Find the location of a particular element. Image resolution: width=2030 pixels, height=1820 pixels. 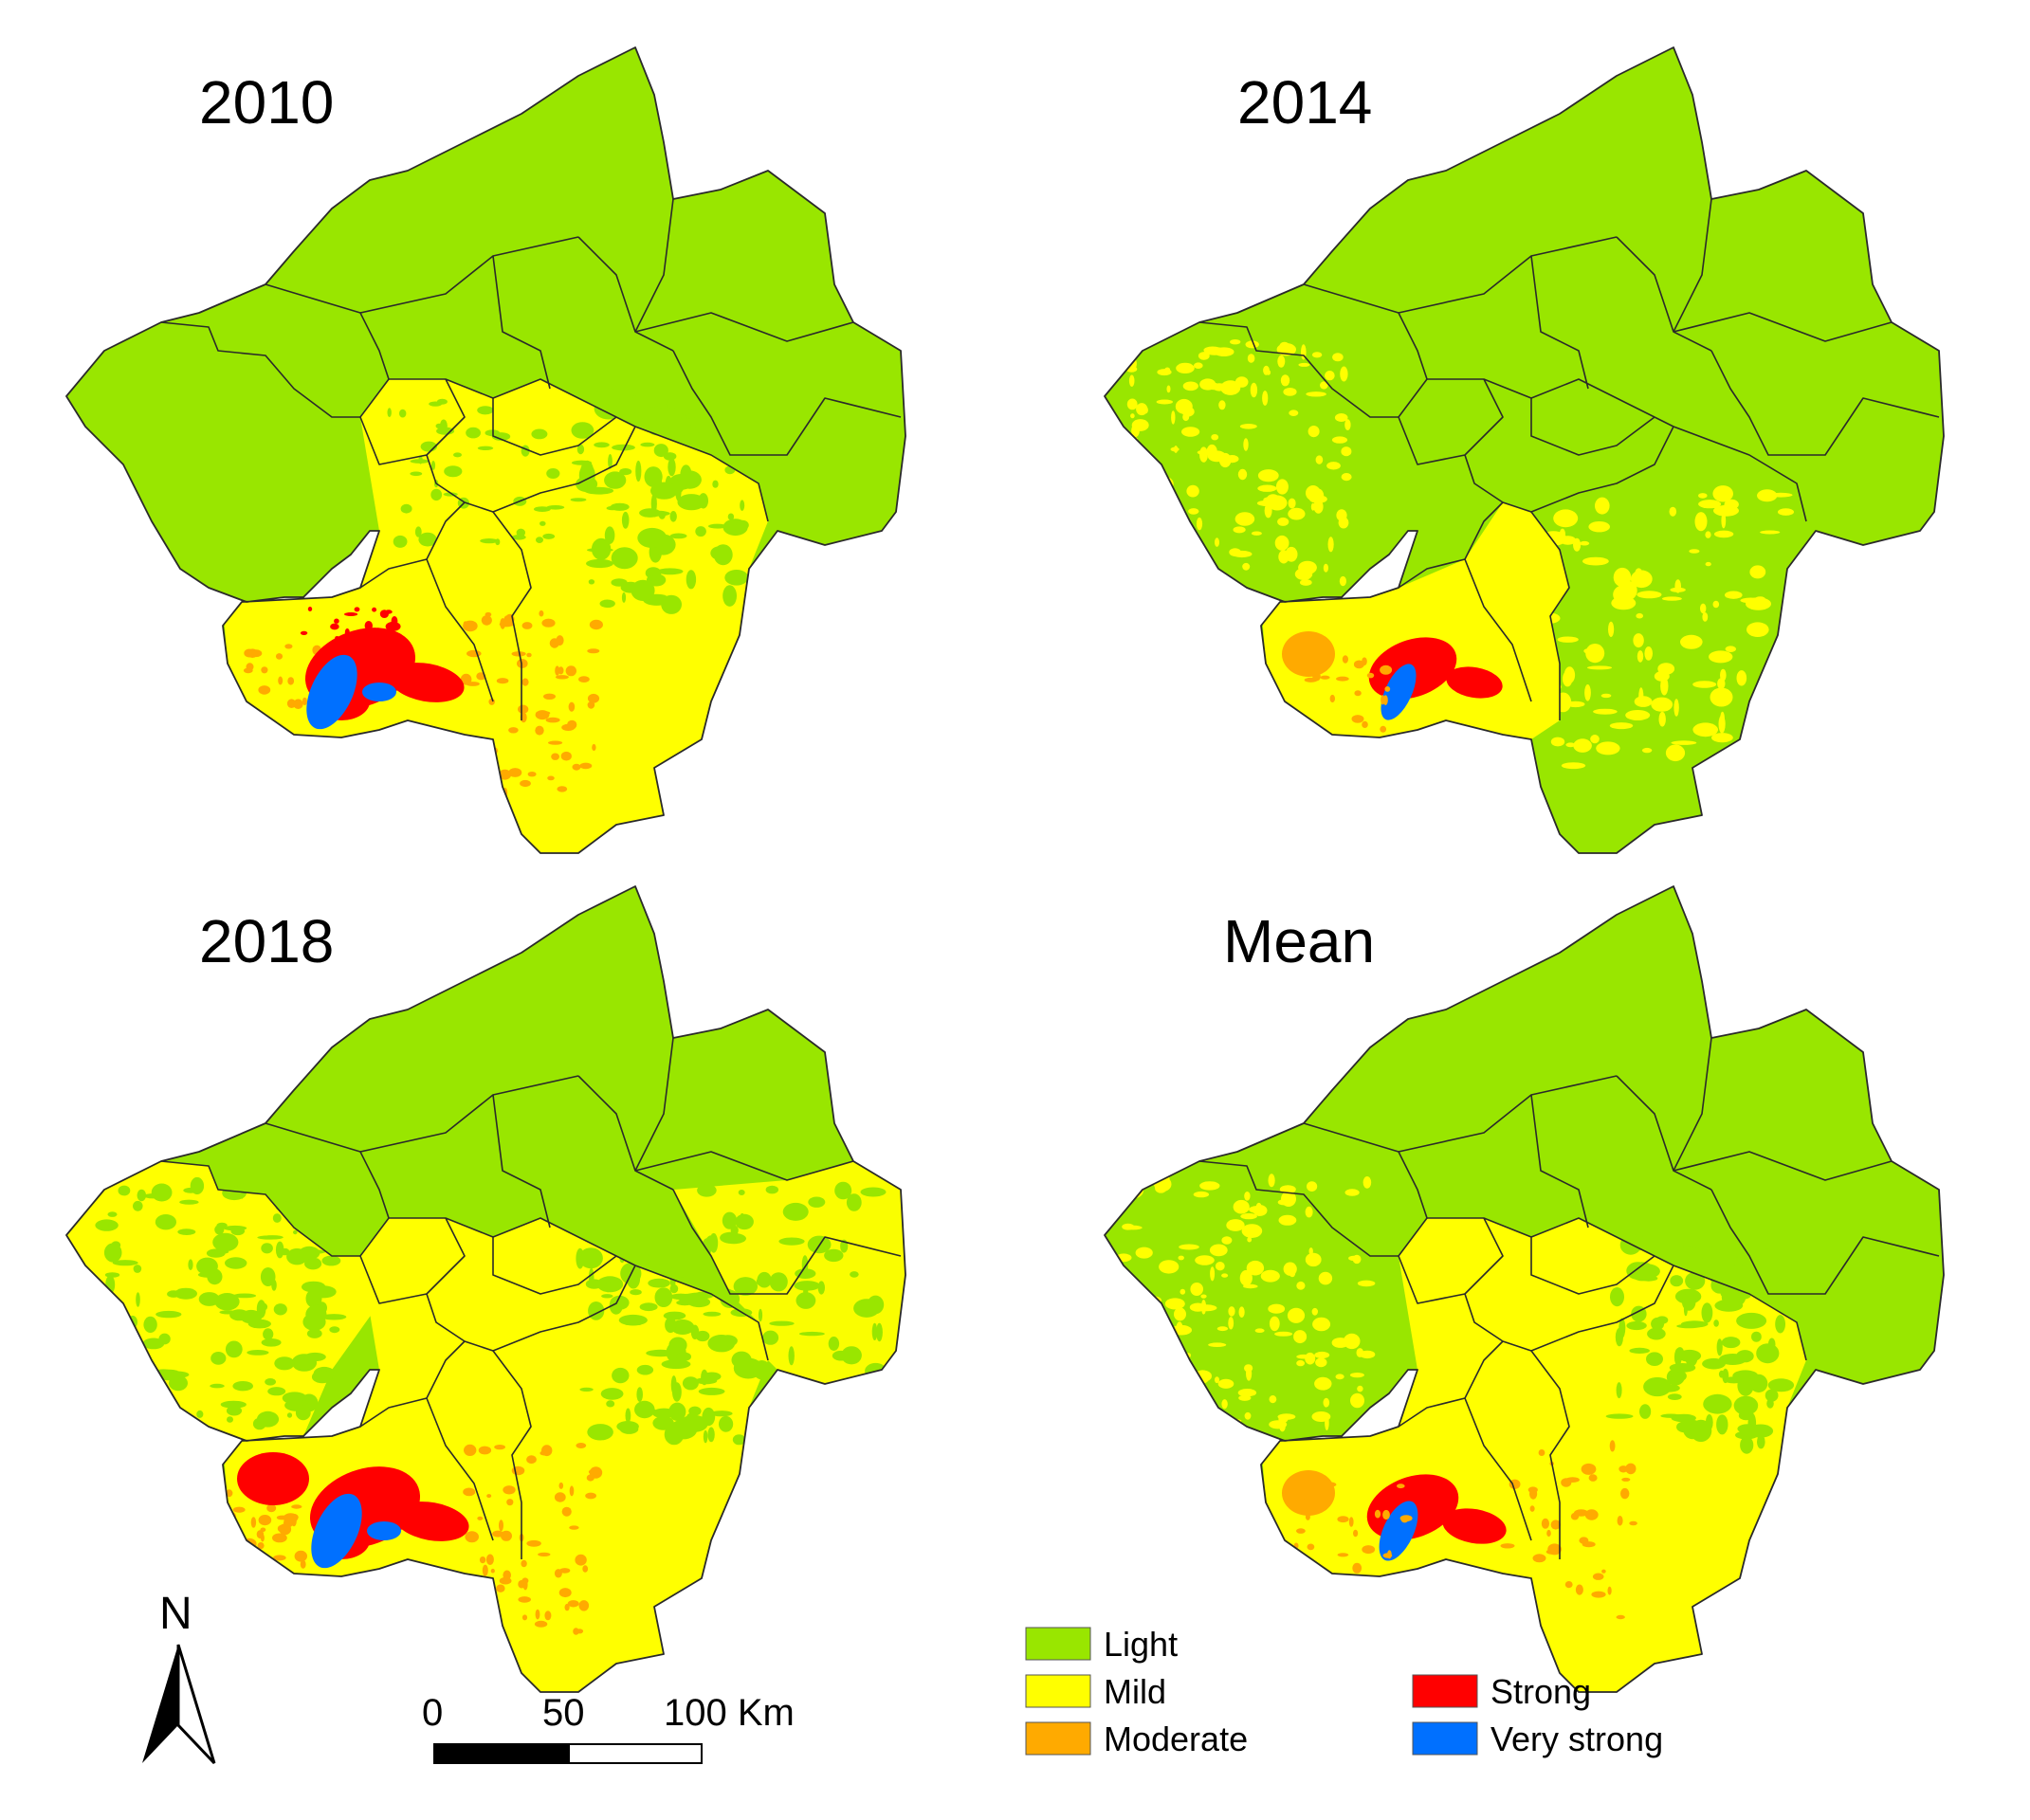

legend-moderate-swatch is located at coordinates (1058, 1738).